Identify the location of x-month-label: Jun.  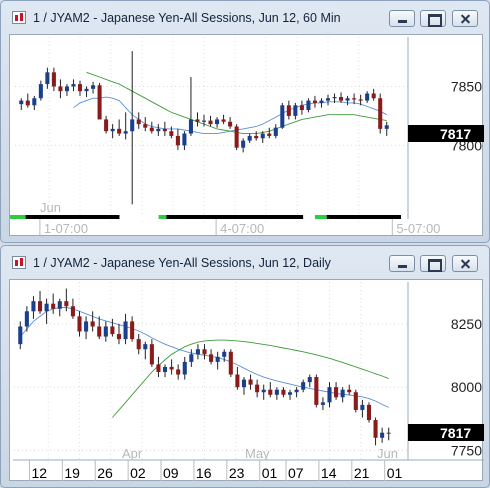
(387, 453).